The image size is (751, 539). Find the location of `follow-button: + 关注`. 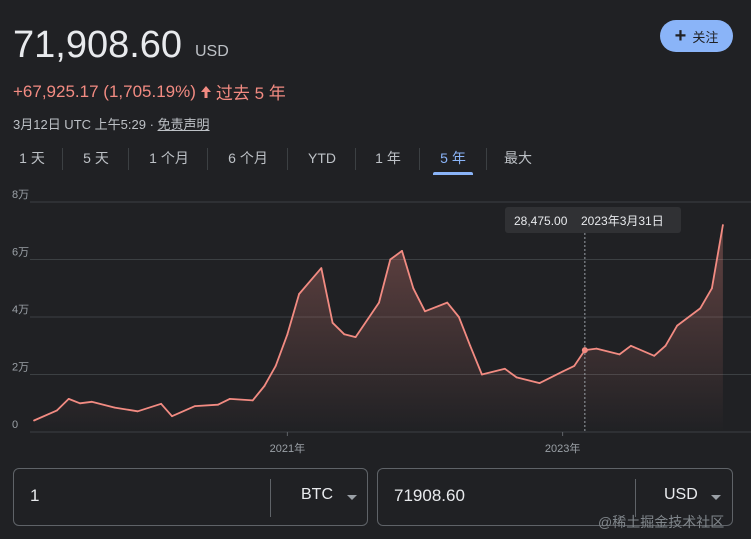

follow-button: + 关注 is located at coordinates (696, 36).